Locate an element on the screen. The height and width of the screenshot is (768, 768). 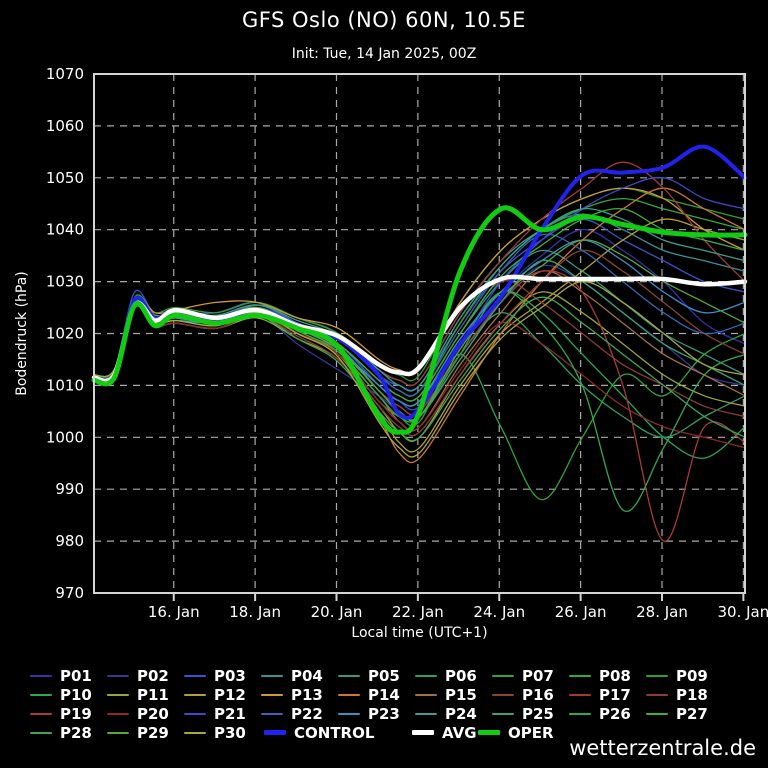
legend-label-P12: P12 is located at coordinates (230, 694).